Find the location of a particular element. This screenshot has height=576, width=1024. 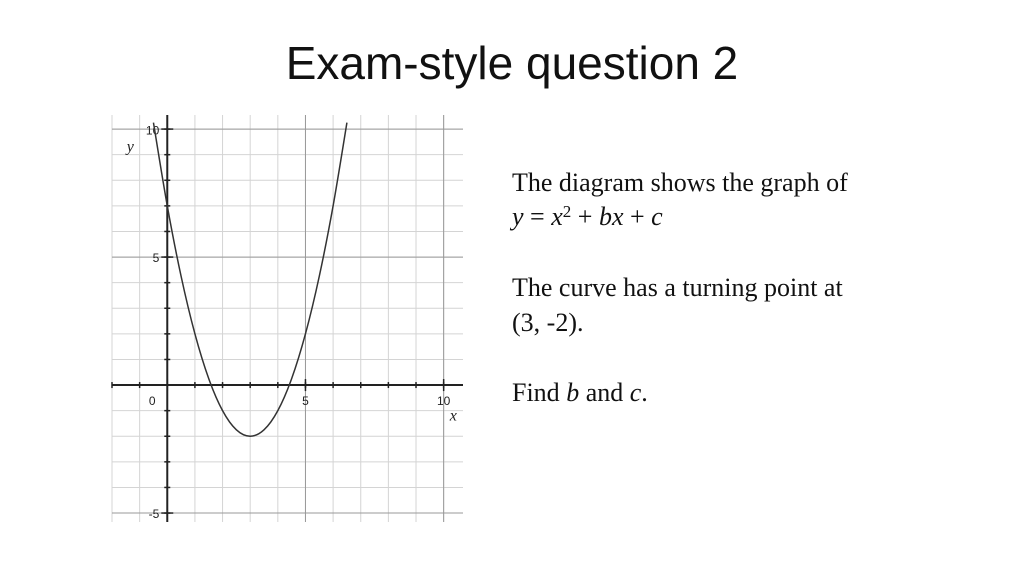

find-part: Find is located at coordinates (539, 392).